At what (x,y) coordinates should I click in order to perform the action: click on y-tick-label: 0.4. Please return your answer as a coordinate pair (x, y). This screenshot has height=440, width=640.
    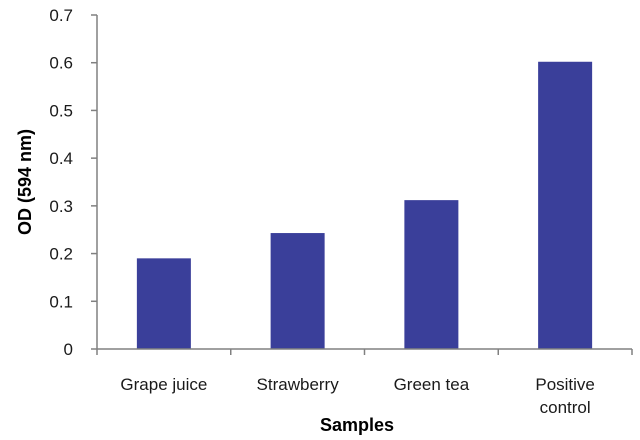
    Looking at the image, I should click on (61, 158).